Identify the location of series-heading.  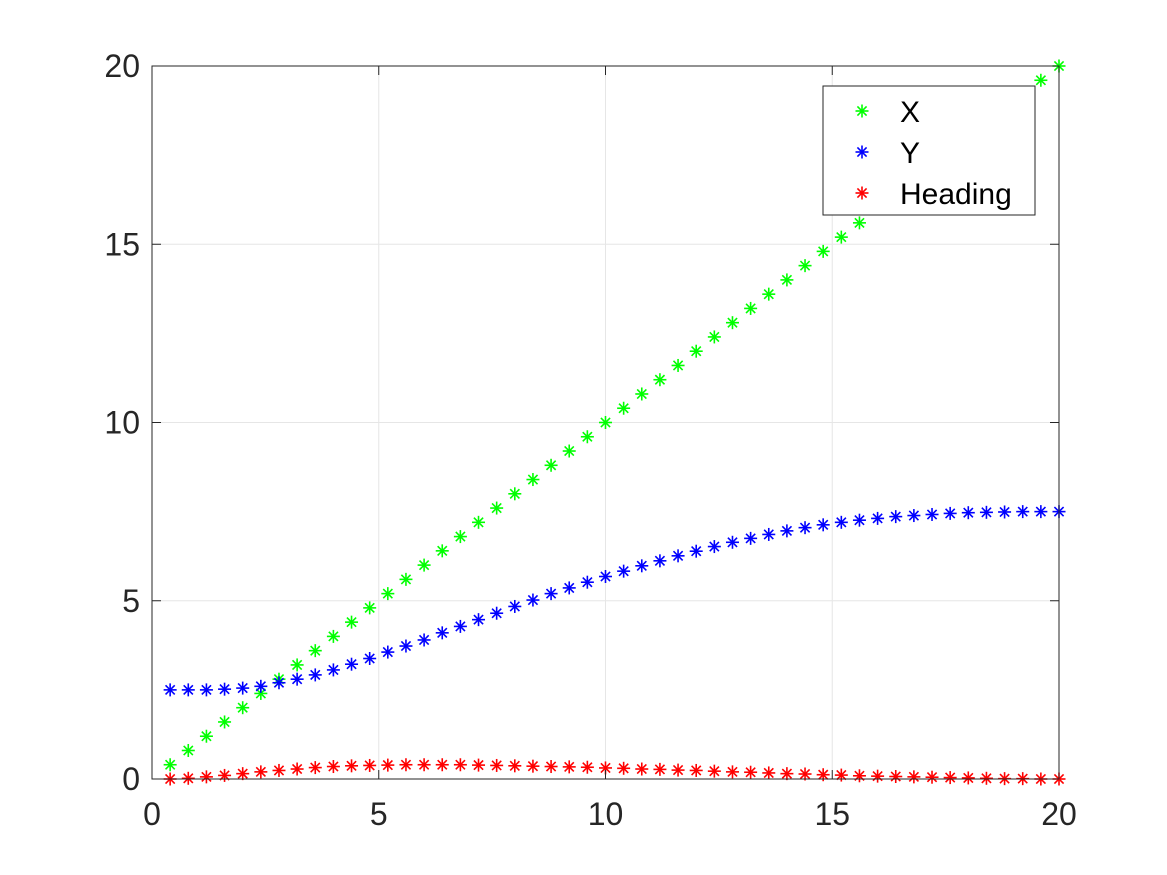
(614, 772).